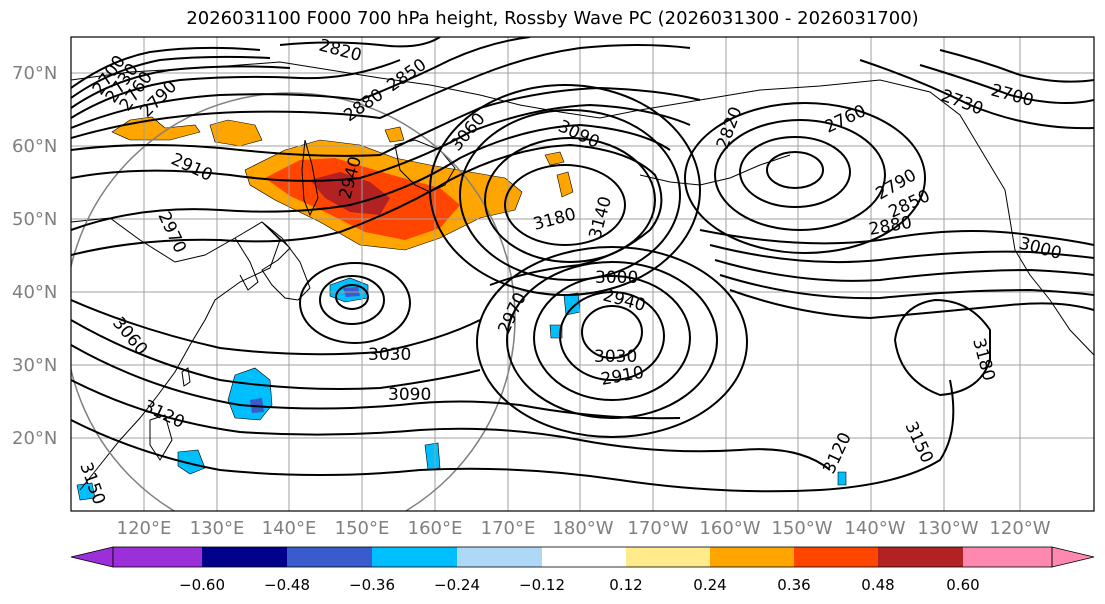 The height and width of the screenshot is (604, 1105). Describe the element at coordinates (565, 184) in the screenshot. I see `anomaly-orange-patch-isle2` at that location.